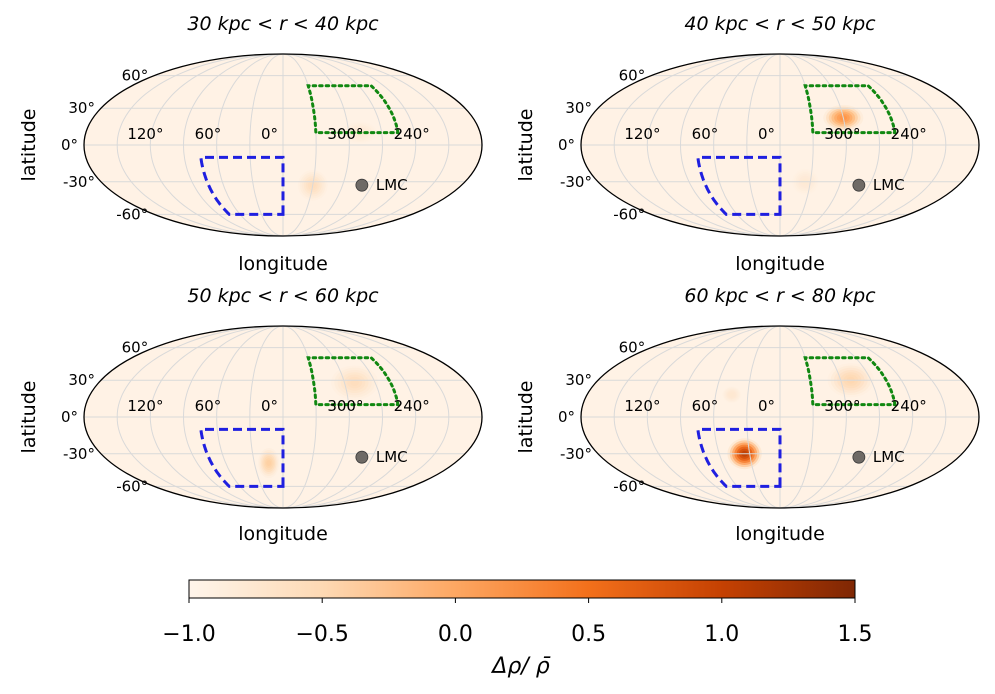  What do you see at coordinates (780, 24) in the screenshot?
I see `panel-title: 40 kpc < r < 50 kpc` at bounding box center [780, 24].